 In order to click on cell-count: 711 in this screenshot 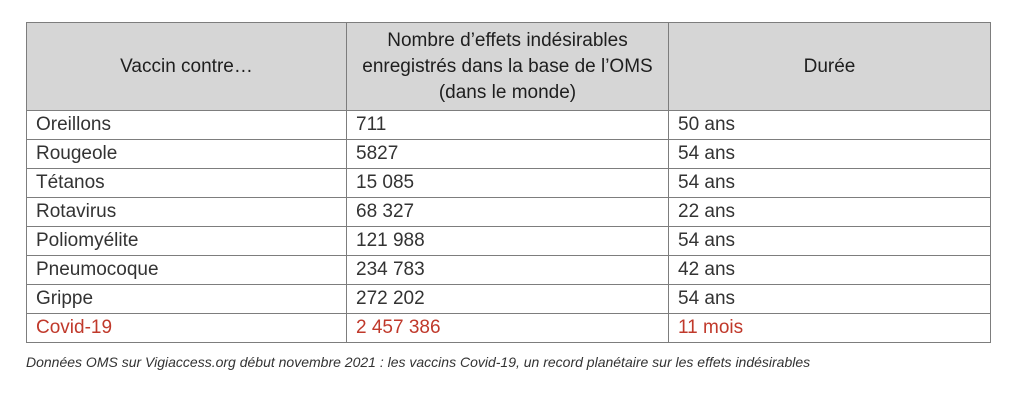, I will do `click(507, 125)`.